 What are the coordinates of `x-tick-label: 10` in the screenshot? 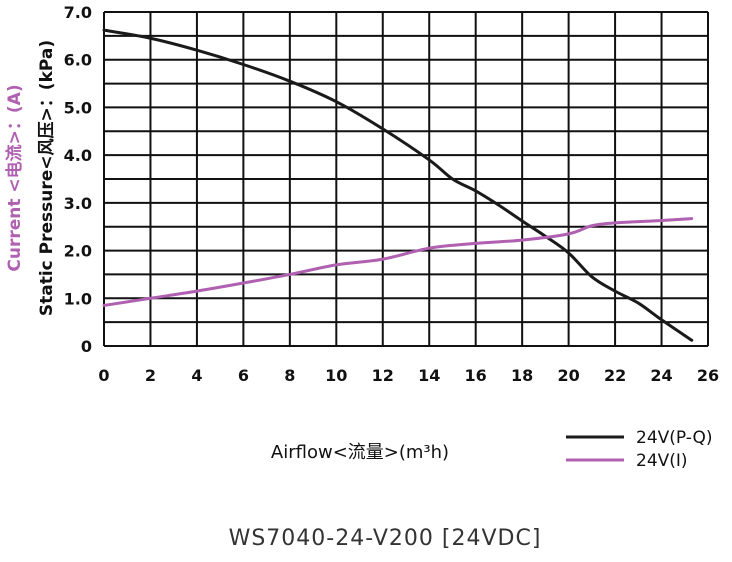 It's located at (336, 375).